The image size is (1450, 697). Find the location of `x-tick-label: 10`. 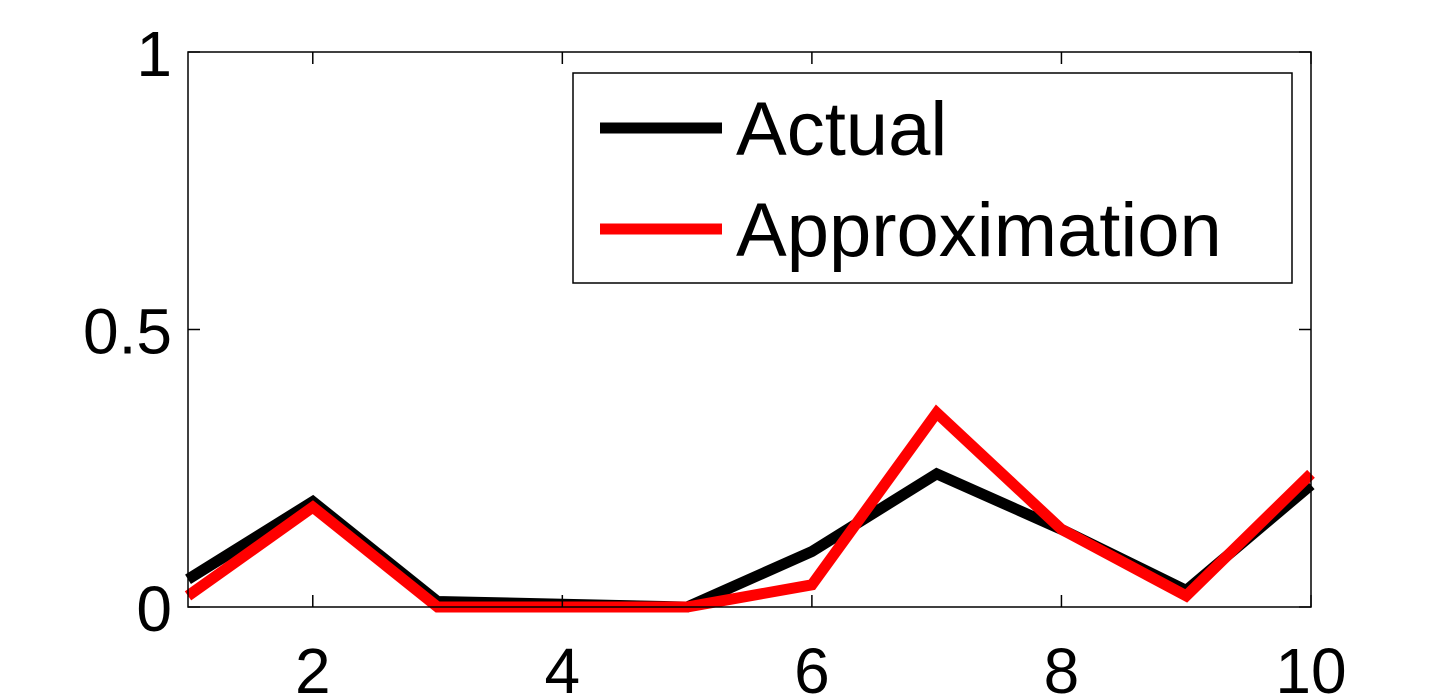

x-tick-label: 10 is located at coordinates (1310, 666).